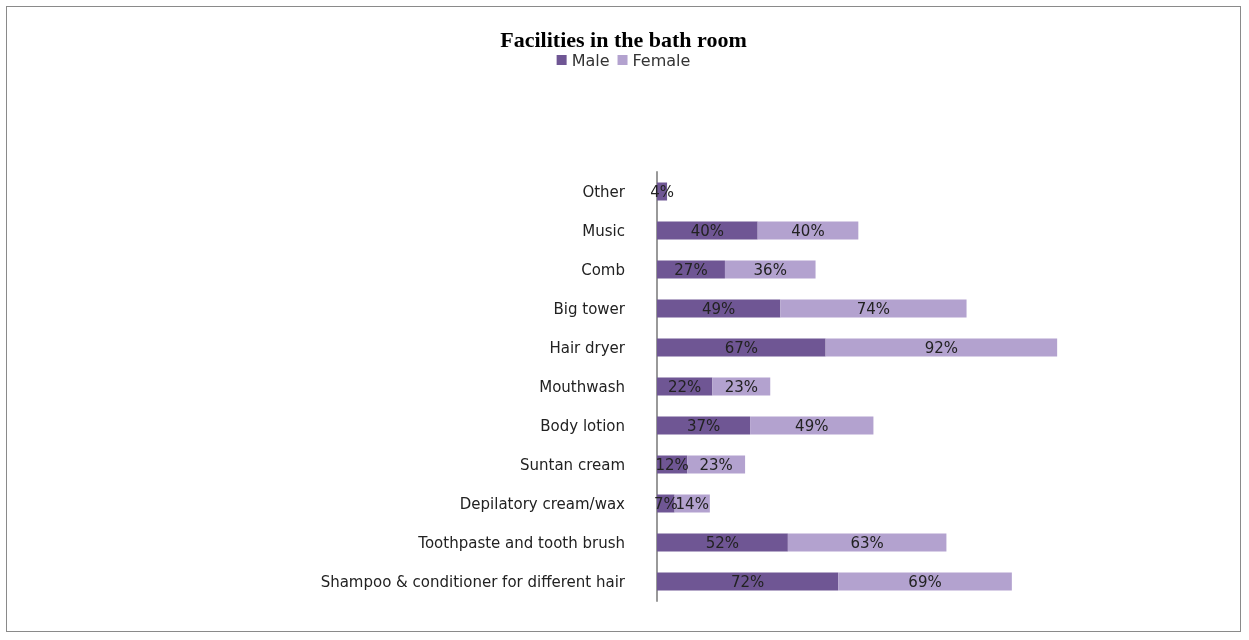  I want to click on data-label: 67%, so click(741, 347).